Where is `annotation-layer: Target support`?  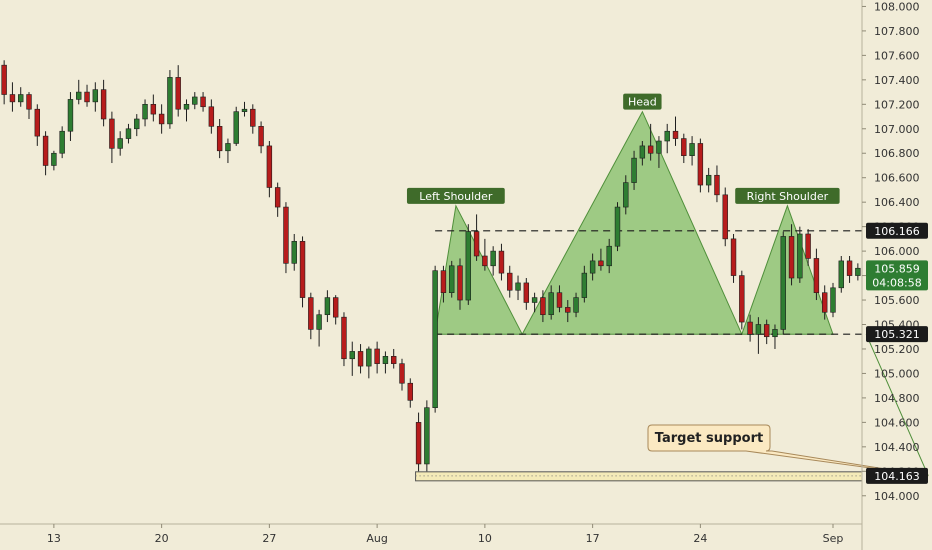 annotation-layer: Target support is located at coordinates (788, 450).